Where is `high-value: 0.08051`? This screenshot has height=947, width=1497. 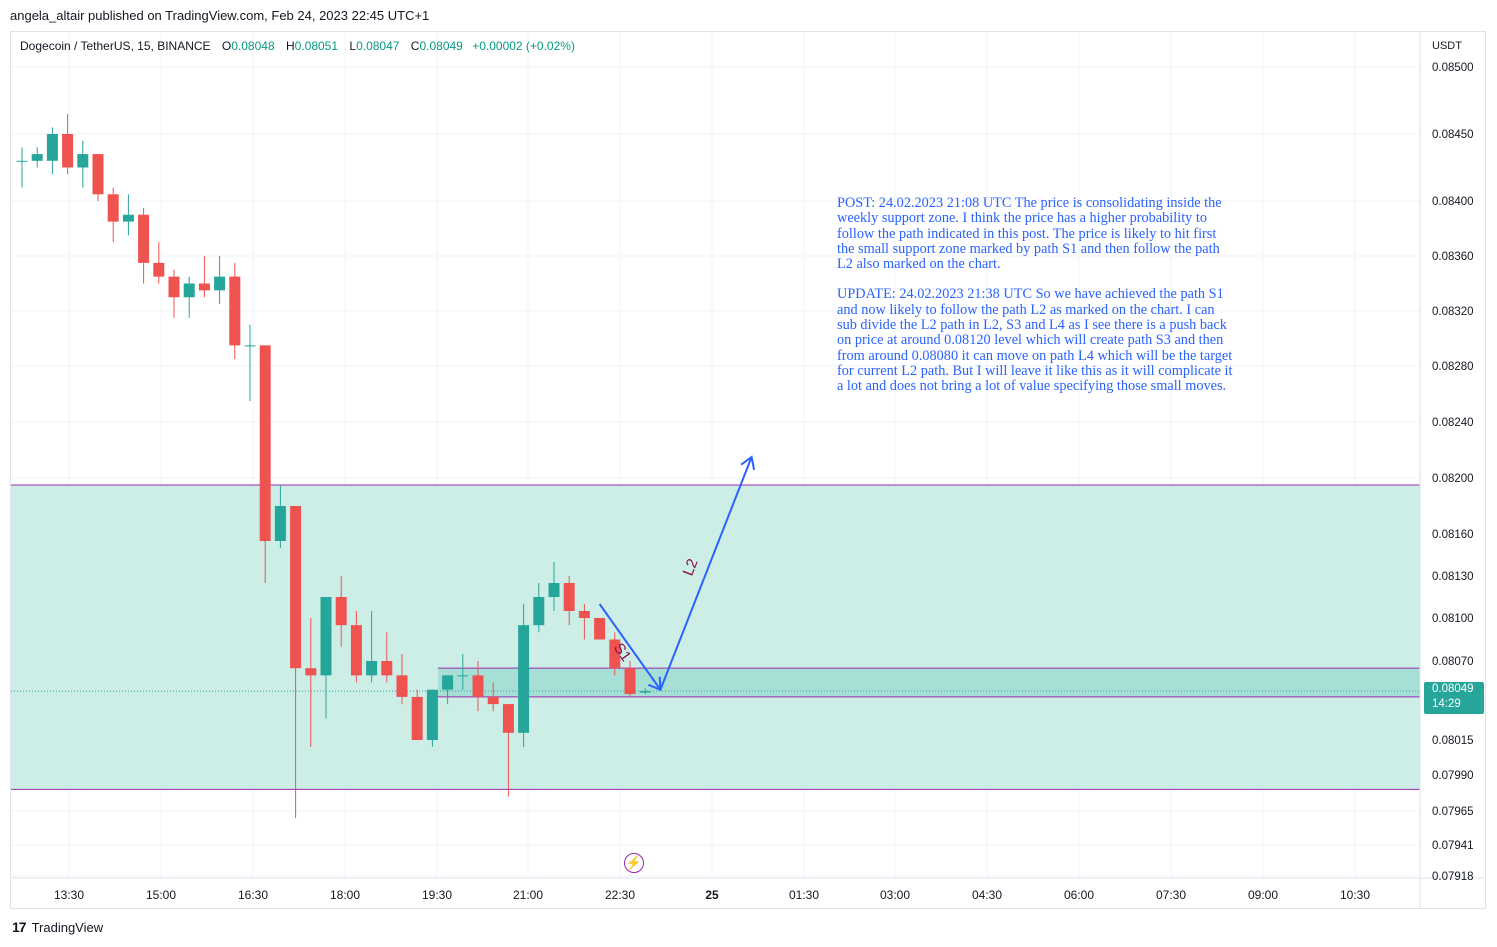
high-value: 0.08051 is located at coordinates (316, 46).